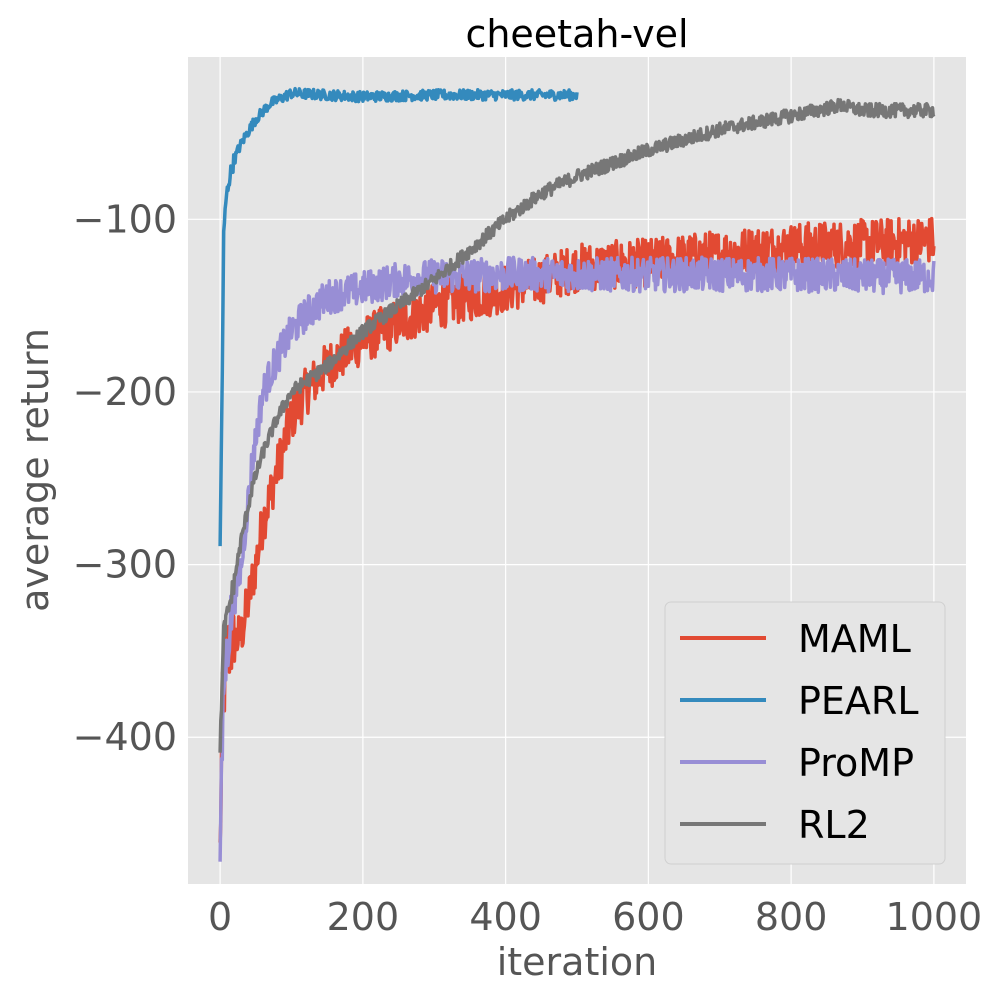 This screenshot has height=1000, width=1000. What do you see at coordinates (125, 219) in the screenshot?
I see `y-tick-label: −100` at bounding box center [125, 219].